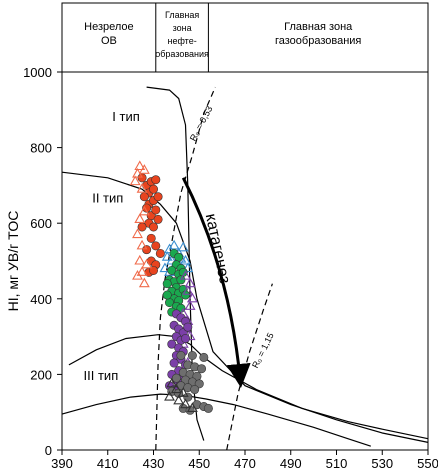 This screenshot has height=472, width=438. Describe the element at coordinates (48, 450) in the screenshot. I see `y-tick-label: 0` at that location.